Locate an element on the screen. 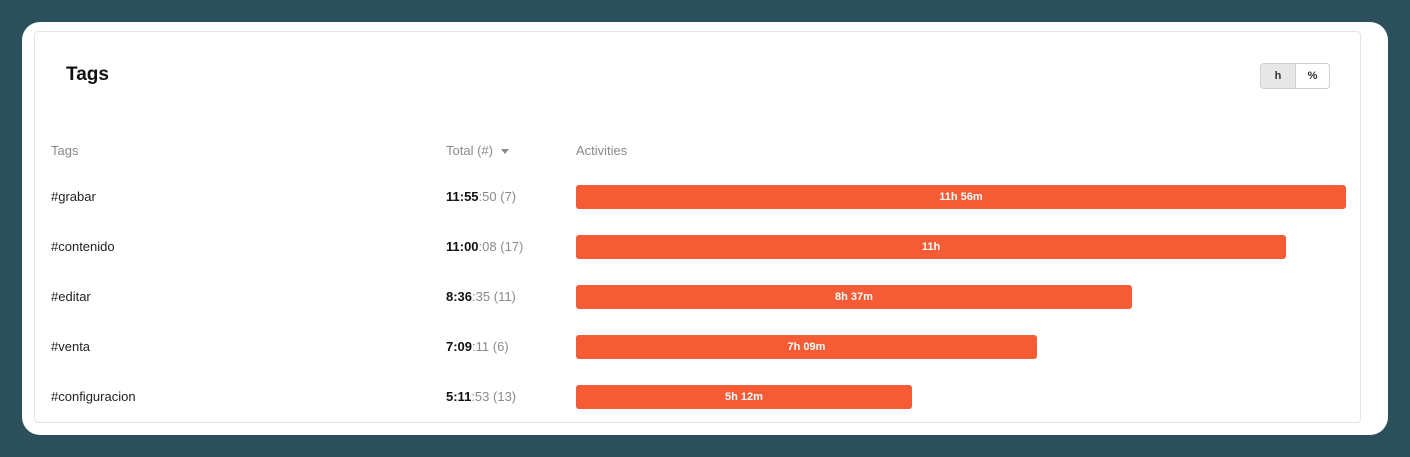 The width and height of the screenshot is (1410, 457). table-row: #configuracion 5:11:53 (13) 5h 12m is located at coordinates (697, 397).